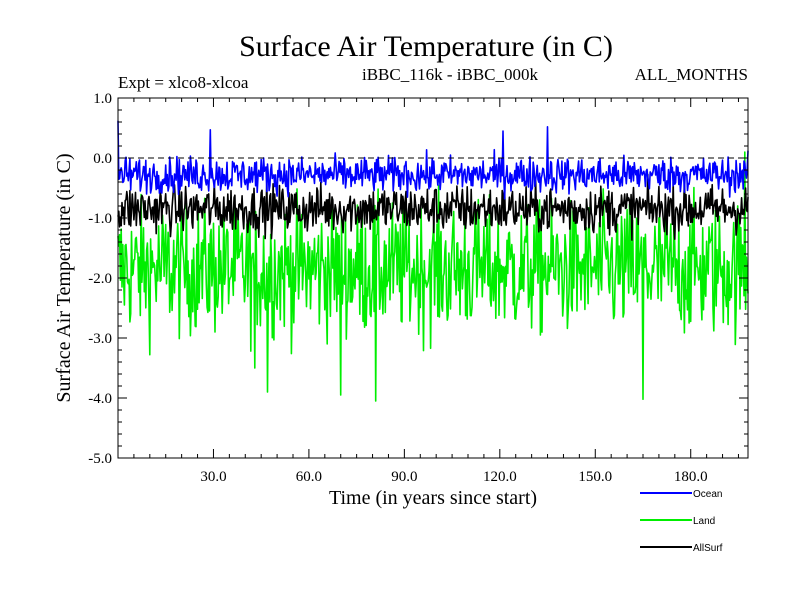 The image size is (800, 600). What do you see at coordinates (426, 46) in the screenshot?
I see `chart-title: Surface Air Temperature (in C)` at bounding box center [426, 46].